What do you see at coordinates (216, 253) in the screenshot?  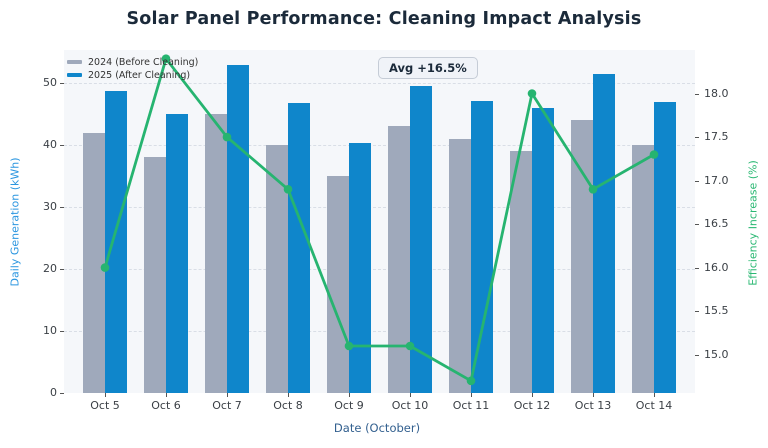 I see `bar-2024-oct7` at bounding box center [216, 253].